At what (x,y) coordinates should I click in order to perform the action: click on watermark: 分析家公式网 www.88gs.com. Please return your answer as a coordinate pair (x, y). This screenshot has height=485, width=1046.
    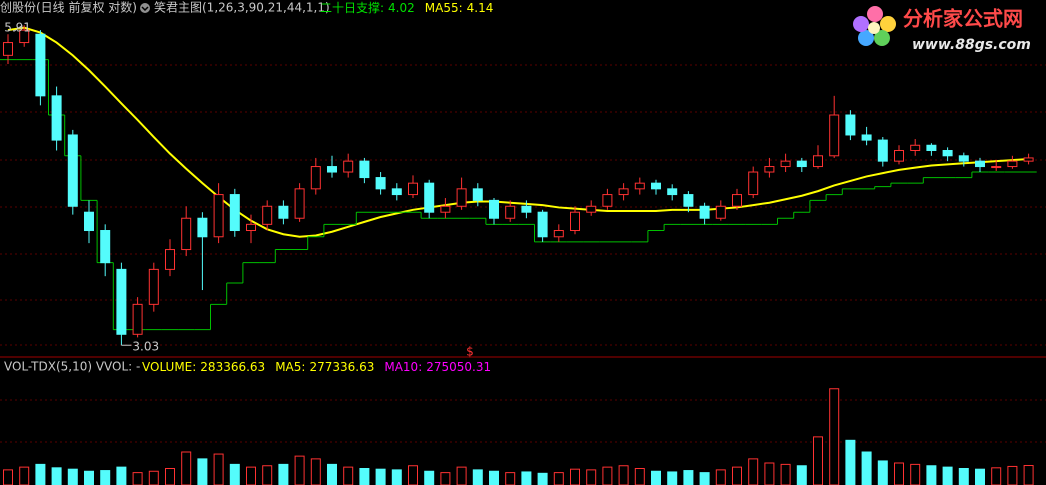
    Looking at the image, I should click on (942, 29).